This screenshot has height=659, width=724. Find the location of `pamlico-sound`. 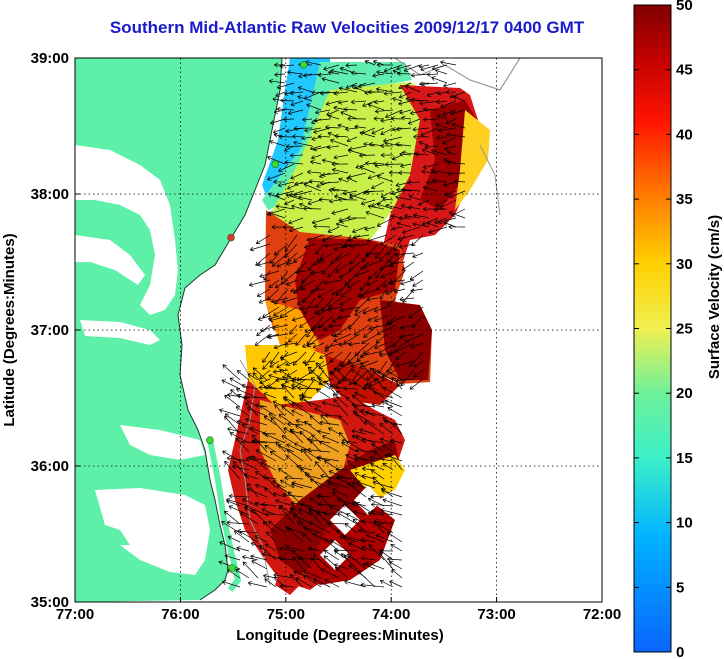

pamlico-sound is located at coordinates (152, 531).